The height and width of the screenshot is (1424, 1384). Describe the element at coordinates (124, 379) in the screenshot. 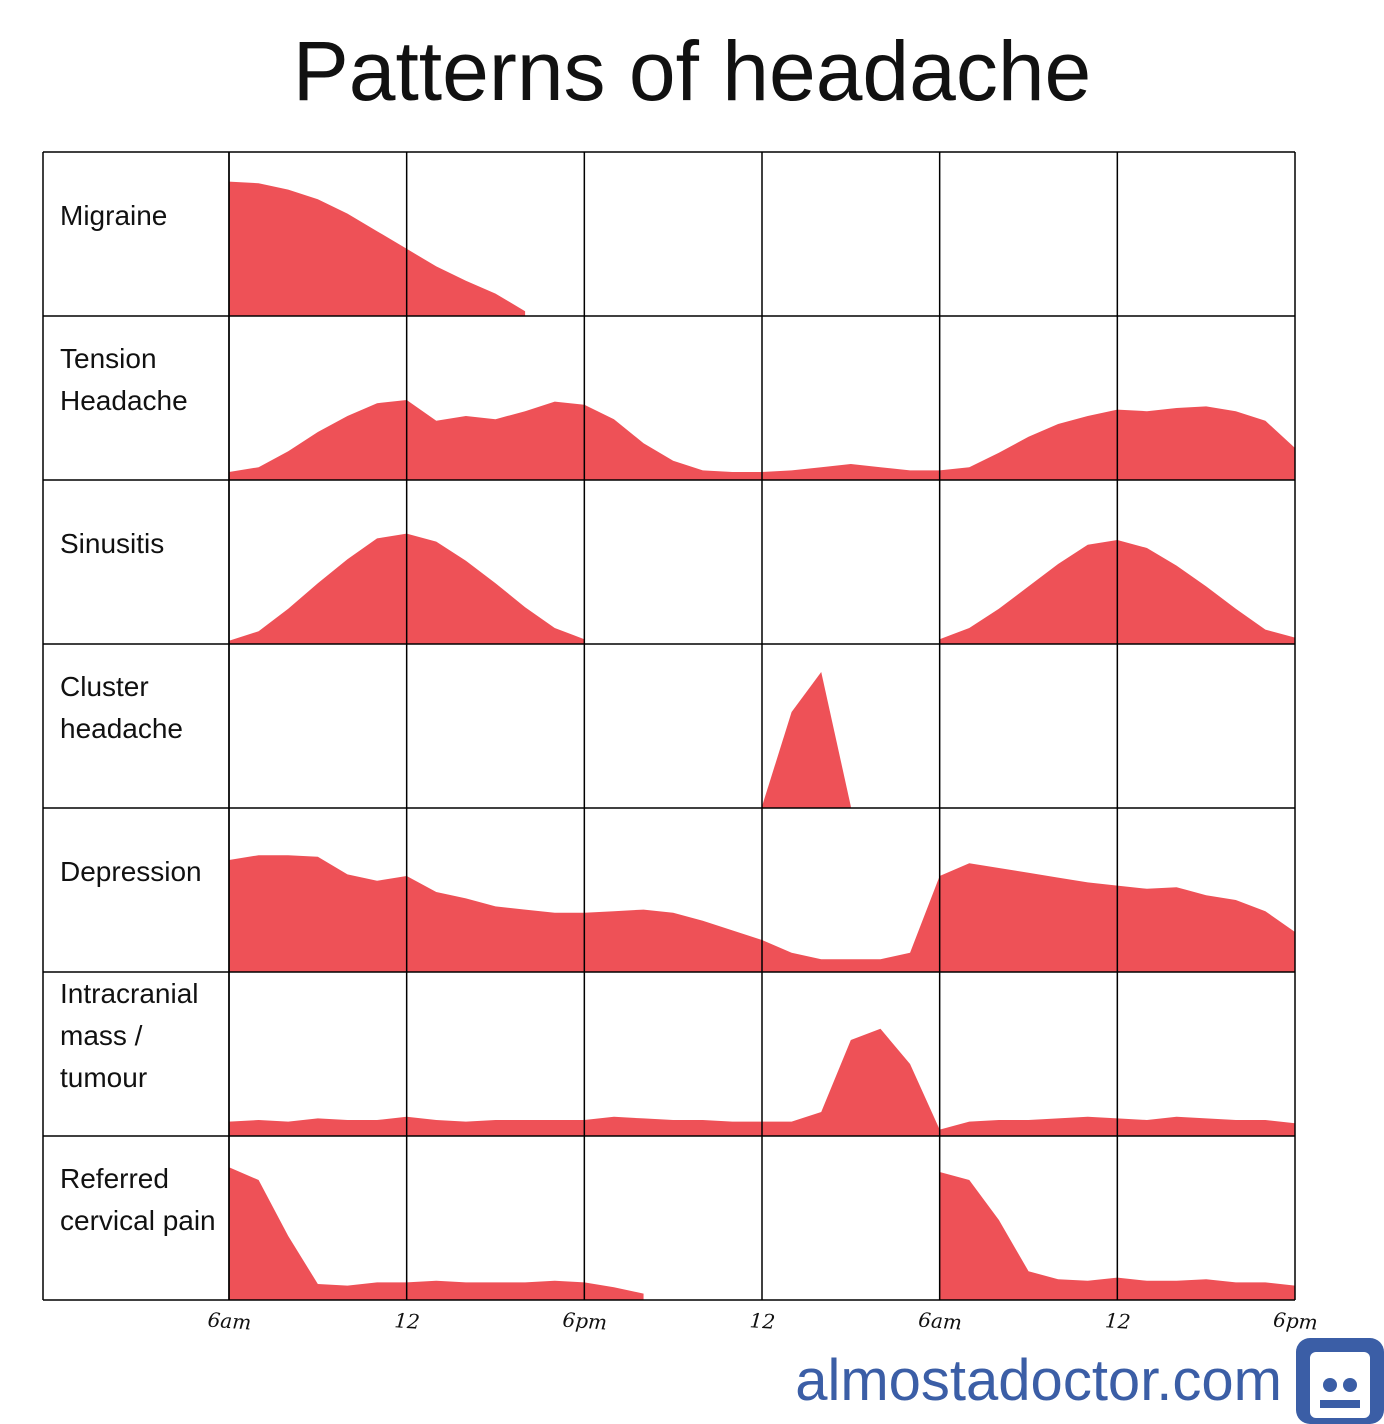

I see `legend-label: Tension Headache` at that location.